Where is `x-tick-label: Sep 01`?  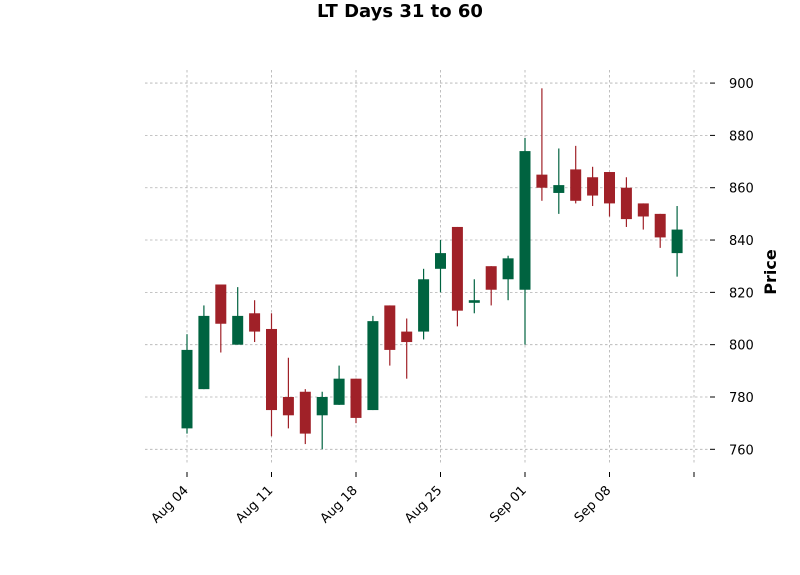
x-tick-label: Sep 01 is located at coordinates (508, 504).